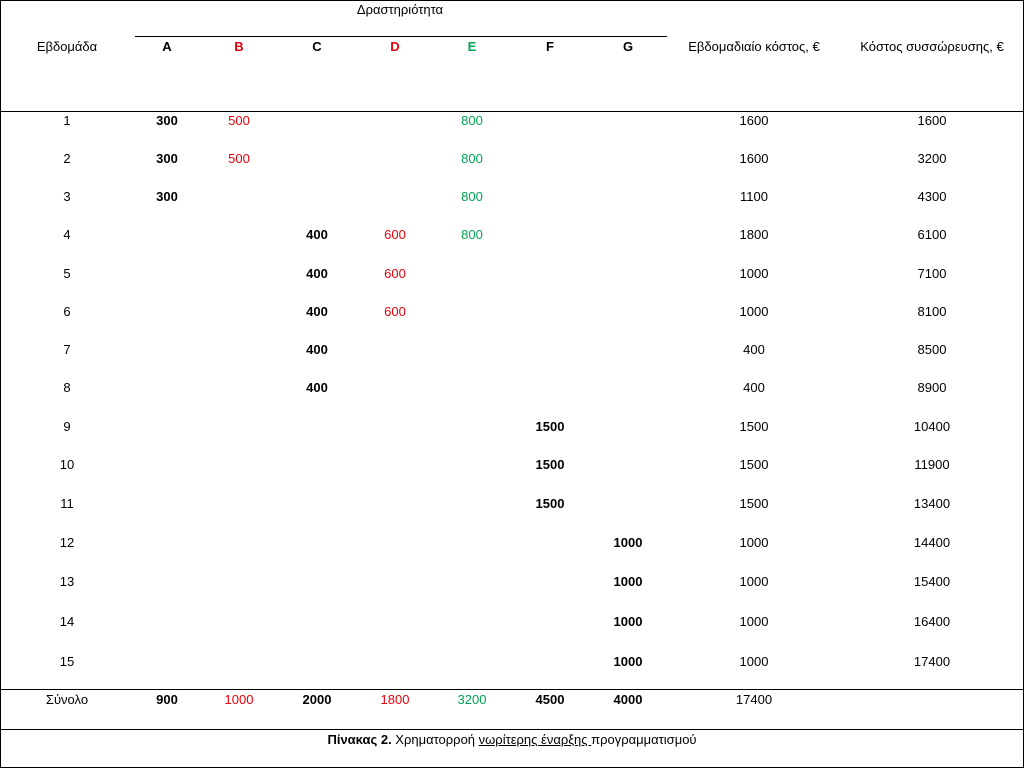 The height and width of the screenshot is (768, 1024). Describe the element at coordinates (67, 196) in the screenshot. I see `week-cell: 3` at that location.